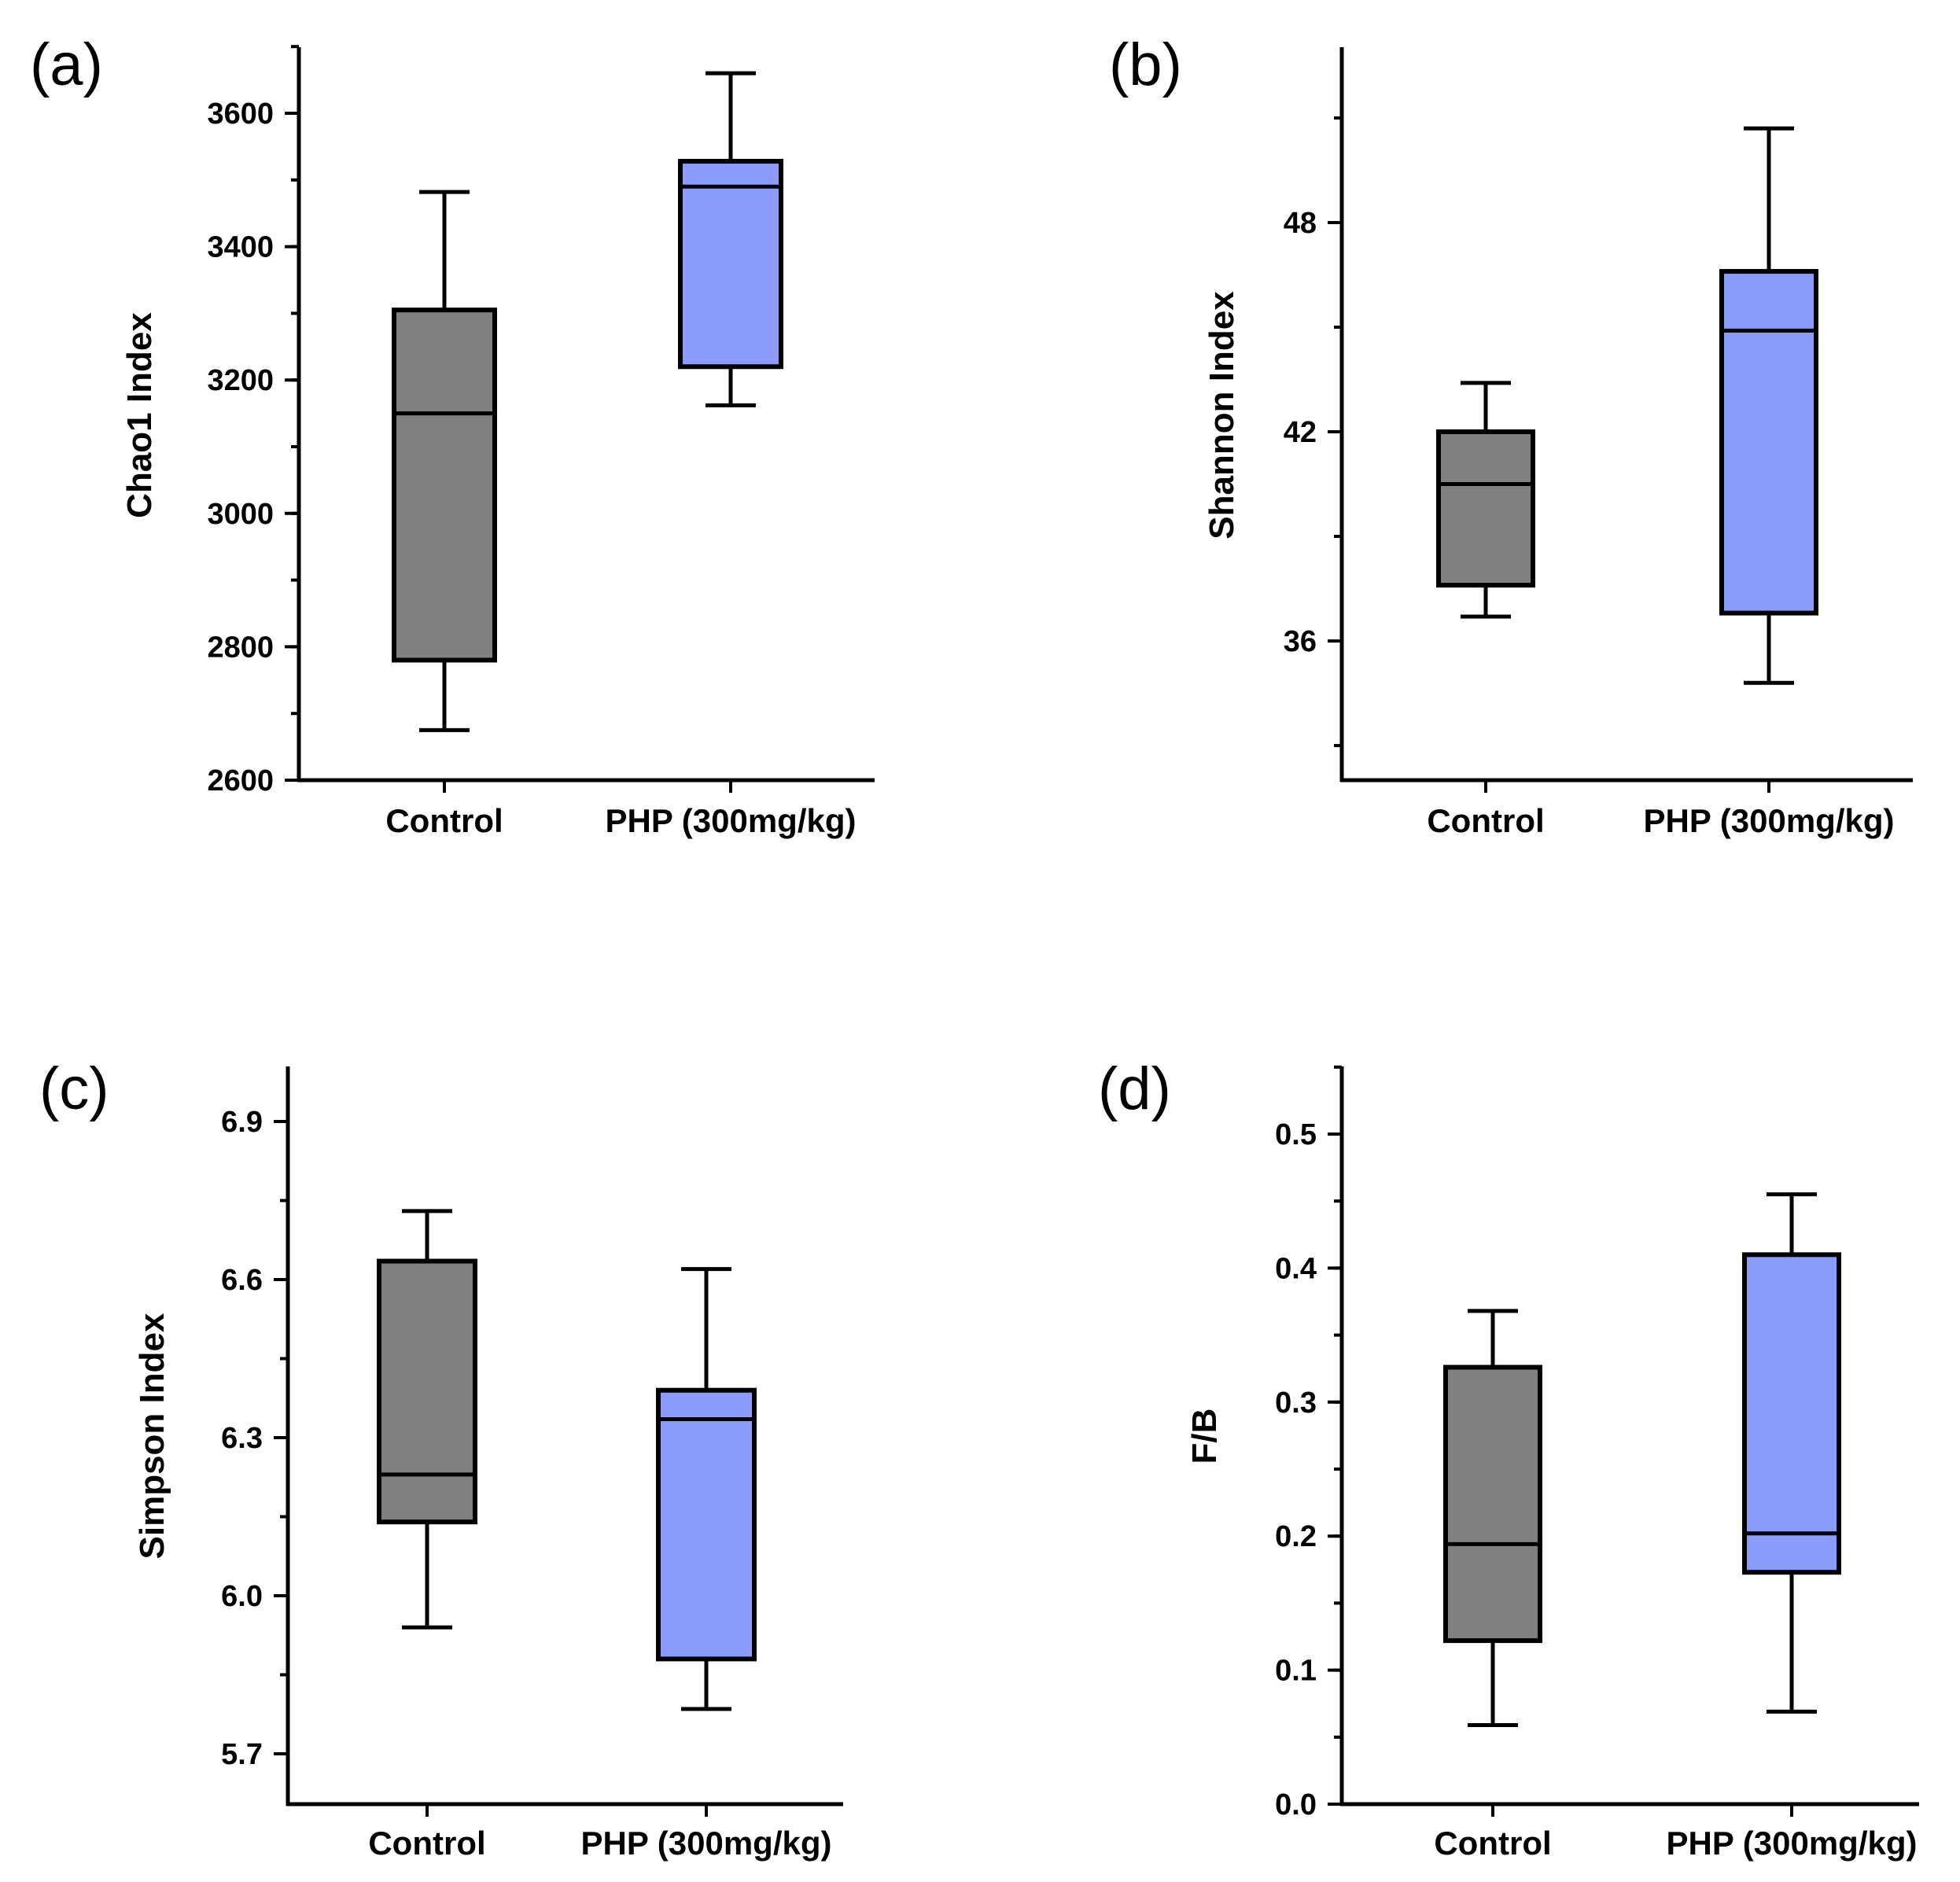 The width and height of the screenshot is (1960, 1882). What do you see at coordinates (1296, 1268) in the screenshot?
I see `y-tick-label: 0.4` at bounding box center [1296, 1268].